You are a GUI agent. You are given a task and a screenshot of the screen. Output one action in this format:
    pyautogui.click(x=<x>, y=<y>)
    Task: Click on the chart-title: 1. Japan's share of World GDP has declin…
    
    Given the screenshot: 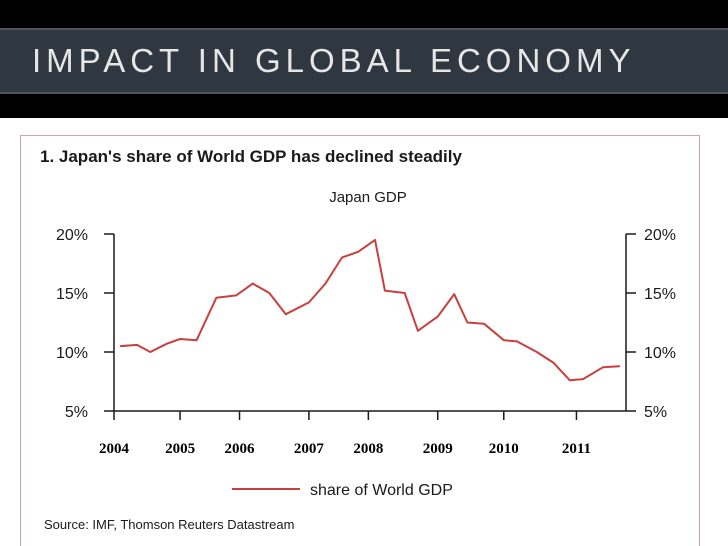 What is the action you would take?
    pyautogui.click(x=251, y=156)
    